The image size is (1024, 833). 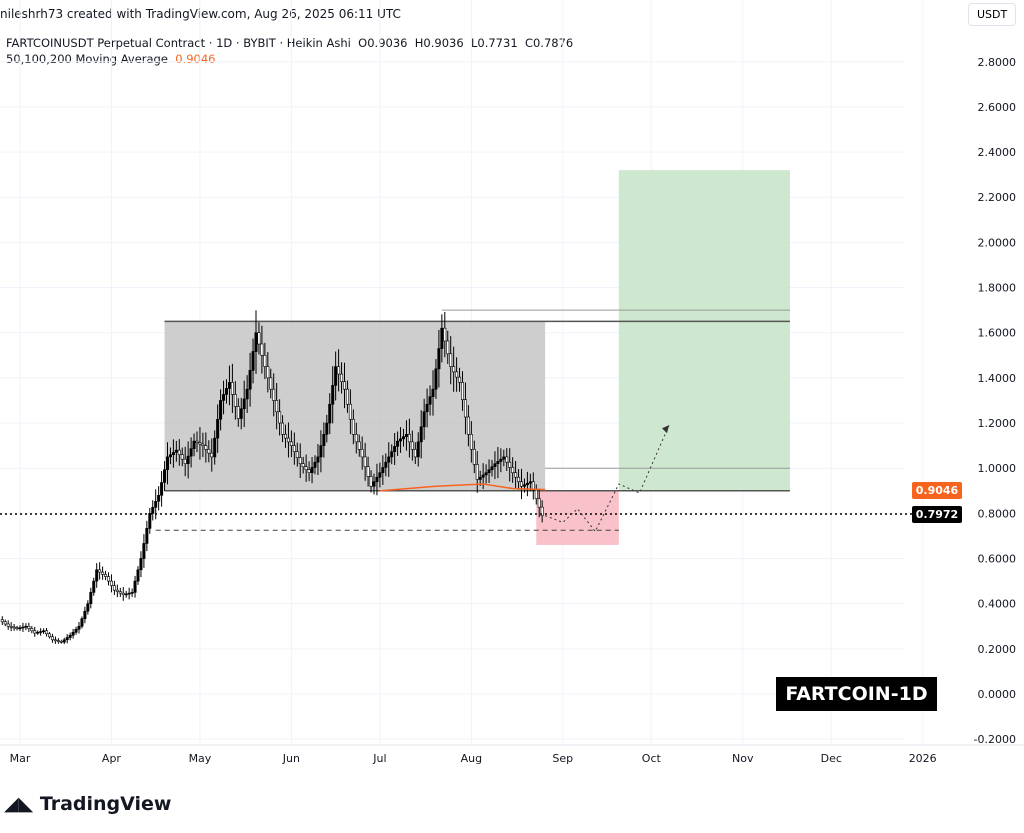 What do you see at coordinates (87, 59) in the screenshot?
I see `ma-label: 50,100,200 Moving Average` at bounding box center [87, 59].